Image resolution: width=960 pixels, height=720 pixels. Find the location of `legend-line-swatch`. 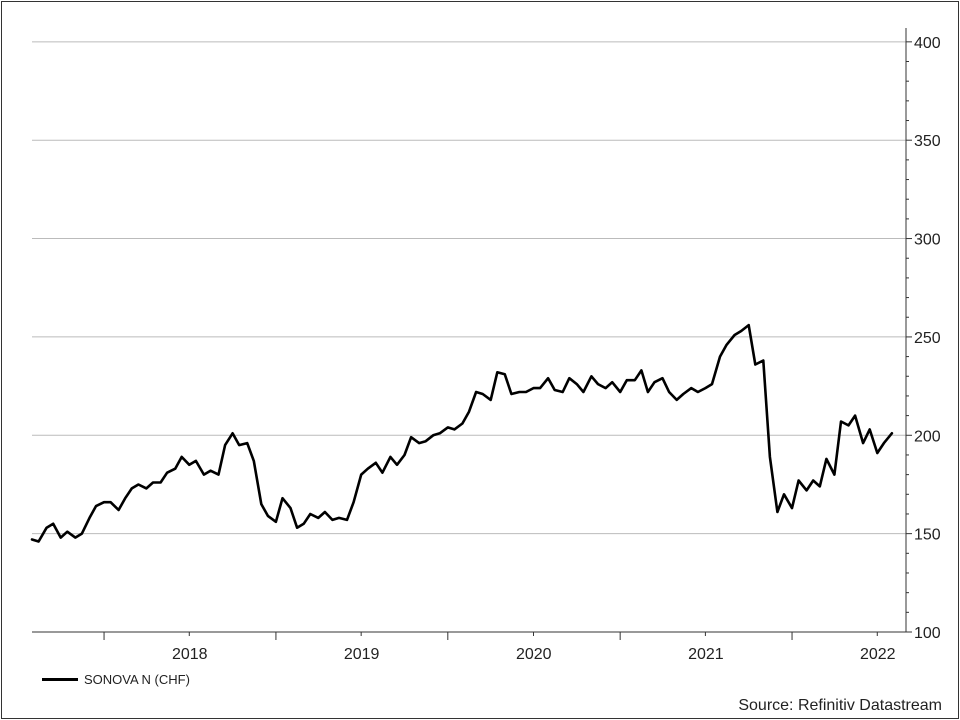

legend-line-swatch is located at coordinates (60, 679).